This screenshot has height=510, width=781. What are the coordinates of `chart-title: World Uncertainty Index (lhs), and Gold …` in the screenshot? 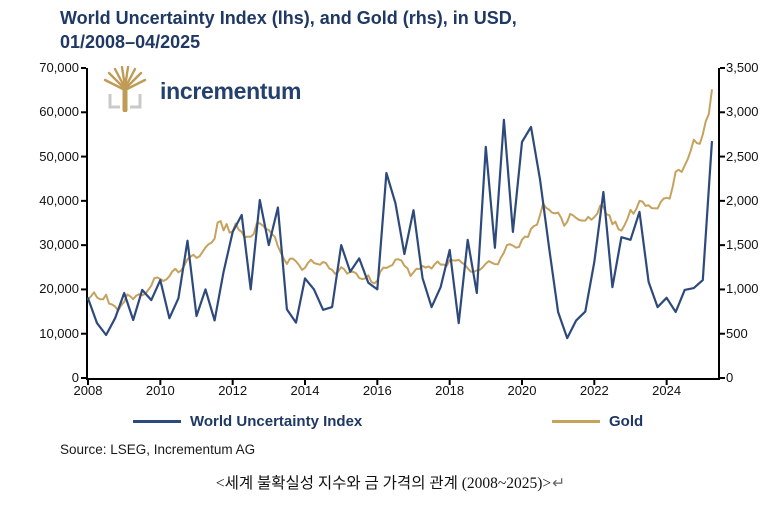 It's located at (288, 30).